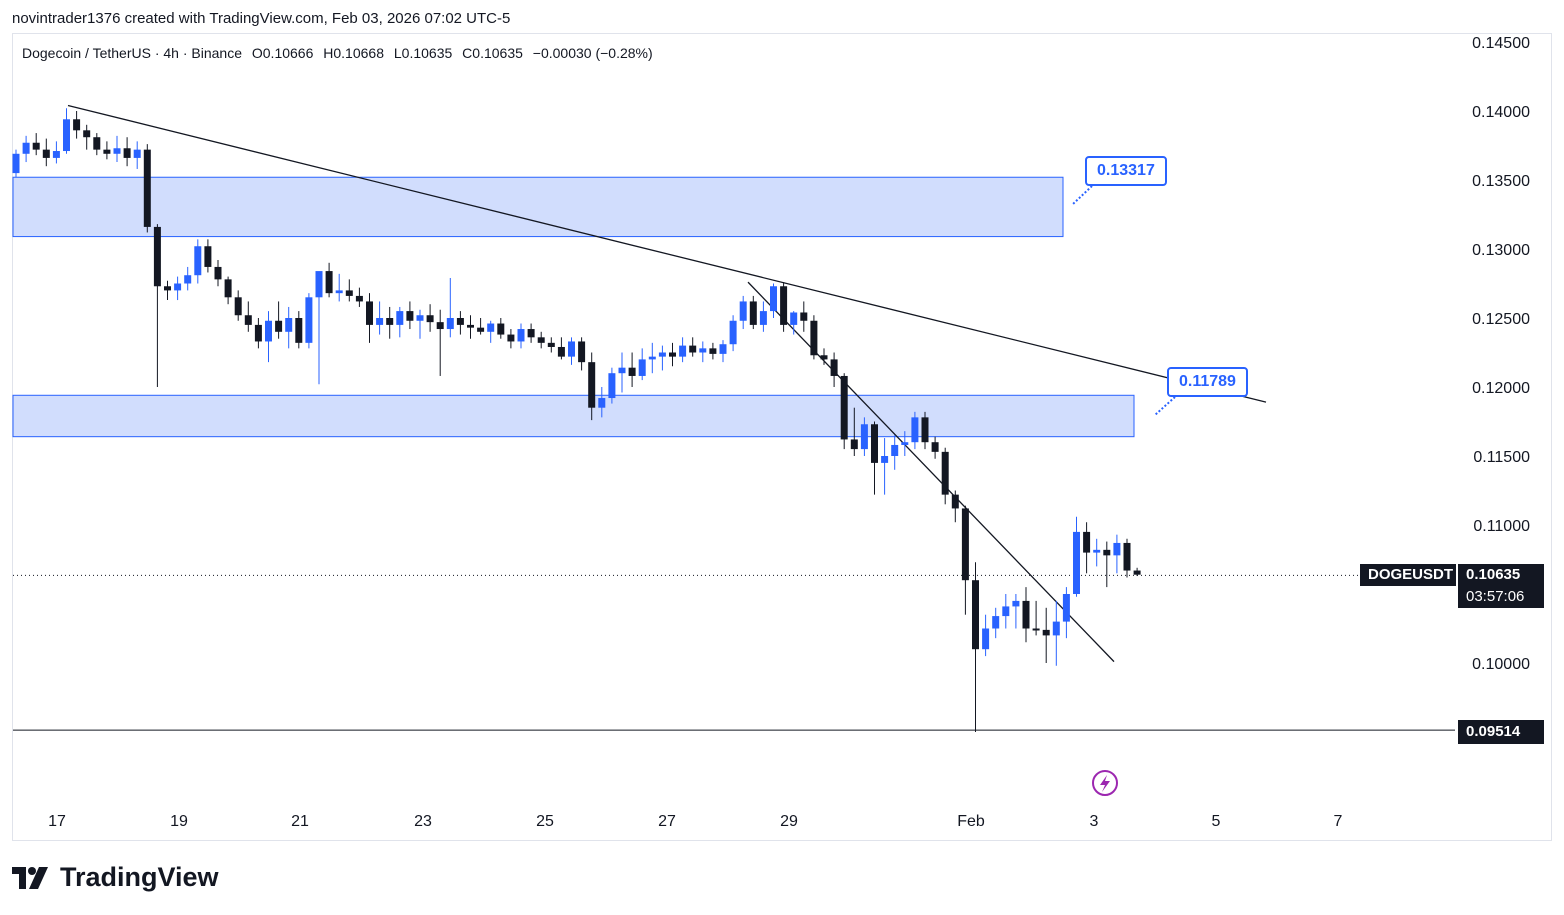 The height and width of the screenshot is (915, 1564). What do you see at coordinates (1501, 319) in the screenshot?
I see `y-tick-label: 0.12500` at bounding box center [1501, 319].